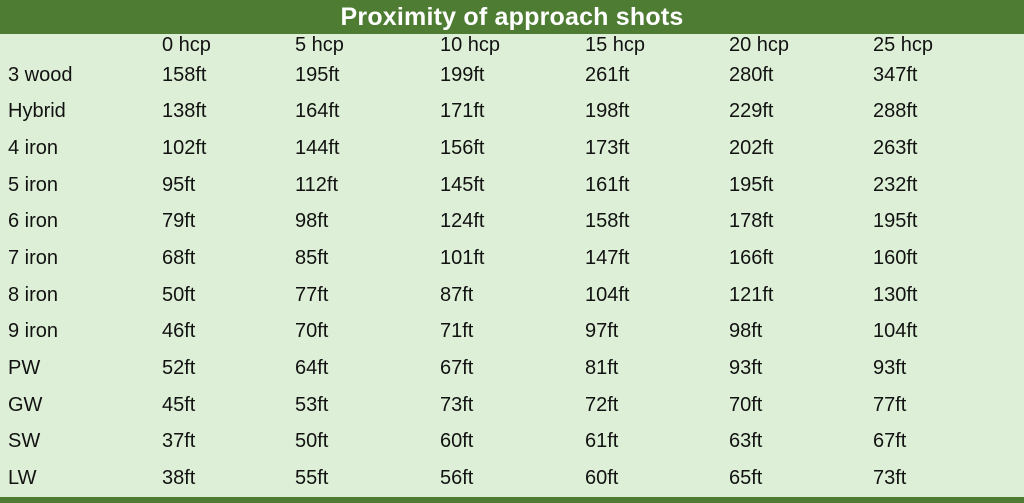 The height and width of the screenshot is (503, 1024). What do you see at coordinates (312, 258) in the screenshot?
I see `value-cell: 85ft` at bounding box center [312, 258].